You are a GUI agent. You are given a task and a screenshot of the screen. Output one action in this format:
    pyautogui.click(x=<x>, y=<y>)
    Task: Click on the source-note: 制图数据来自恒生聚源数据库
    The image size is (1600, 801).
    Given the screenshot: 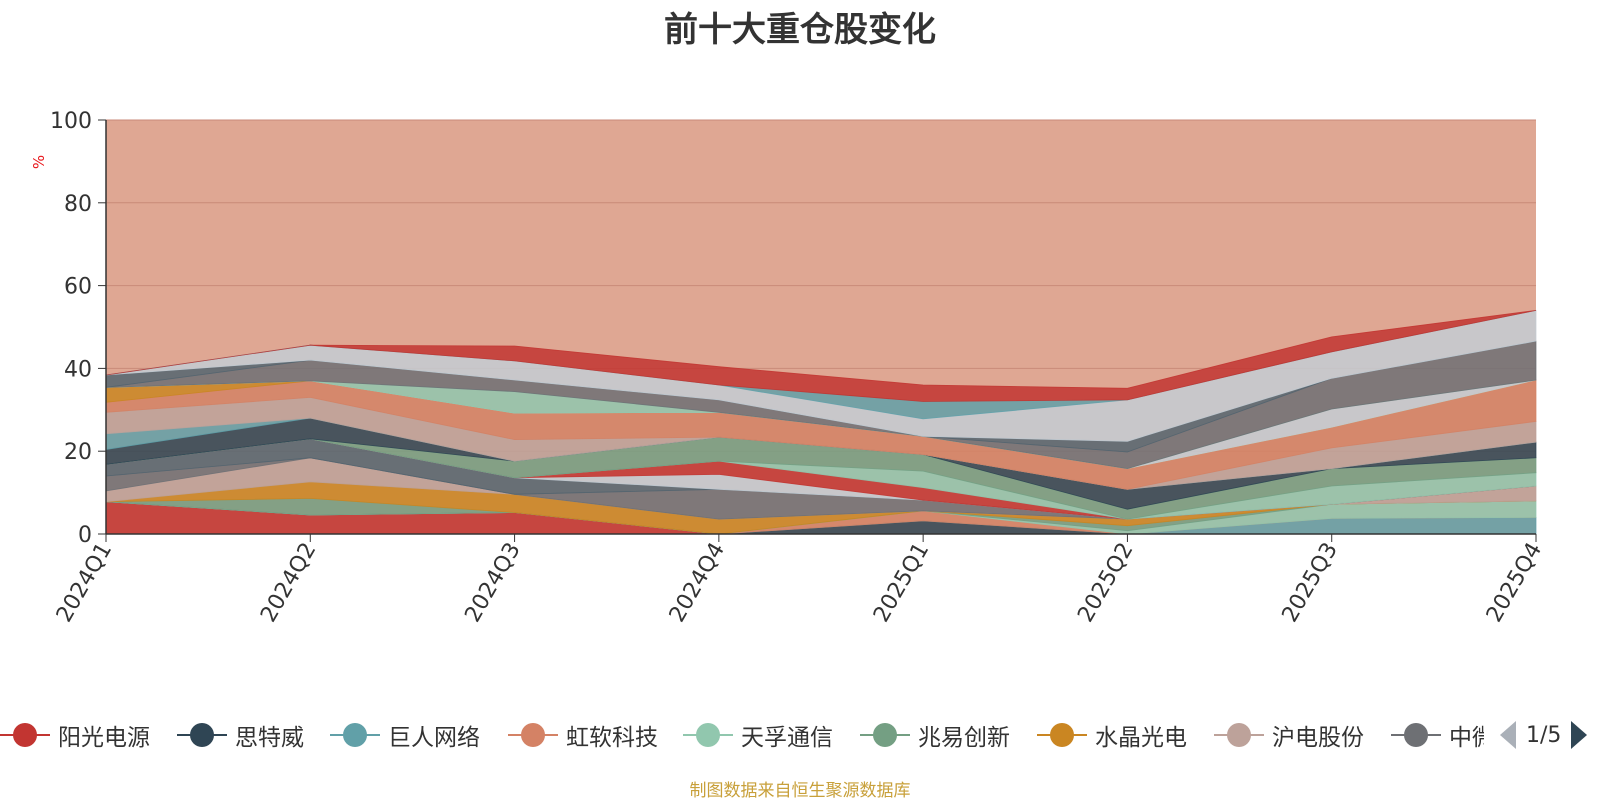 What is the action you would take?
    pyautogui.click(x=800, y=791)
    